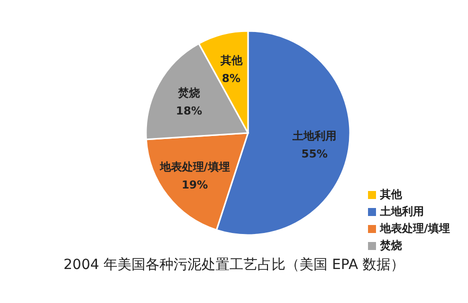  I want to click on slice-label: 焚烧, so click(188, 93).